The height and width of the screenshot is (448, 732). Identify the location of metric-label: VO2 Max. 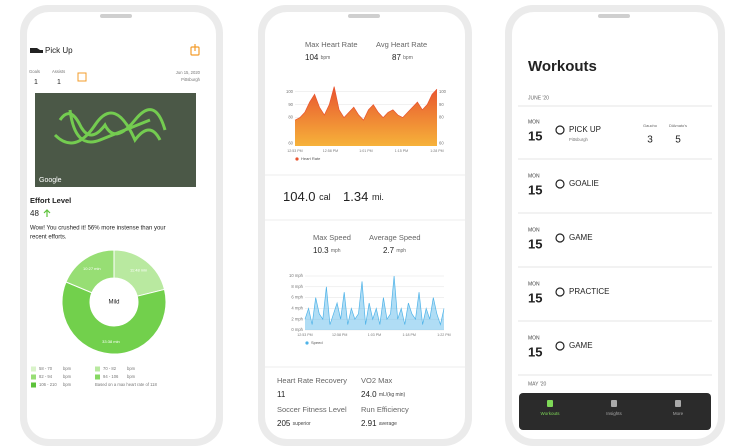
(377, 380).